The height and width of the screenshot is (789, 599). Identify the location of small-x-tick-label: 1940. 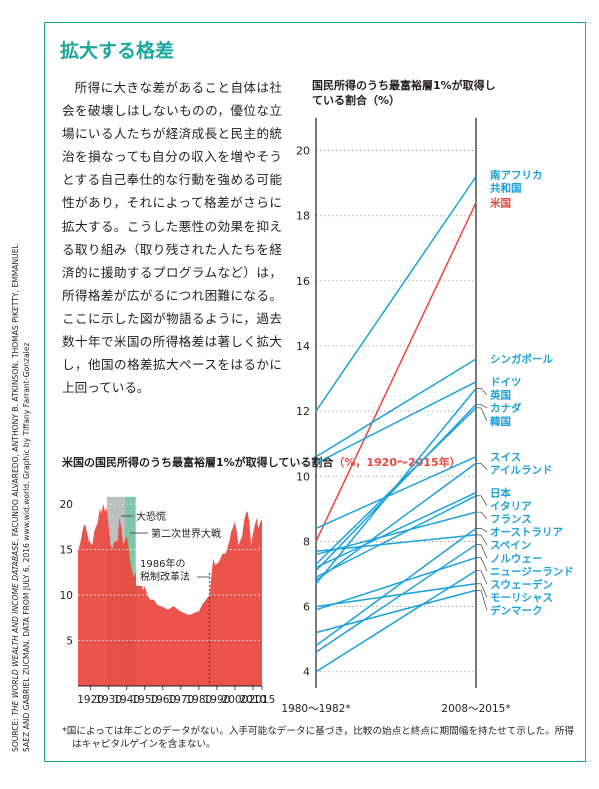
(126, 700).